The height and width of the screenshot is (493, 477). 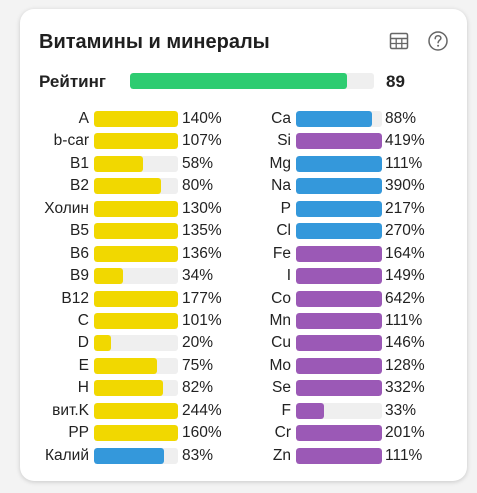 I want to click on nutrient-label: Fe, so click(x=281, y=253).